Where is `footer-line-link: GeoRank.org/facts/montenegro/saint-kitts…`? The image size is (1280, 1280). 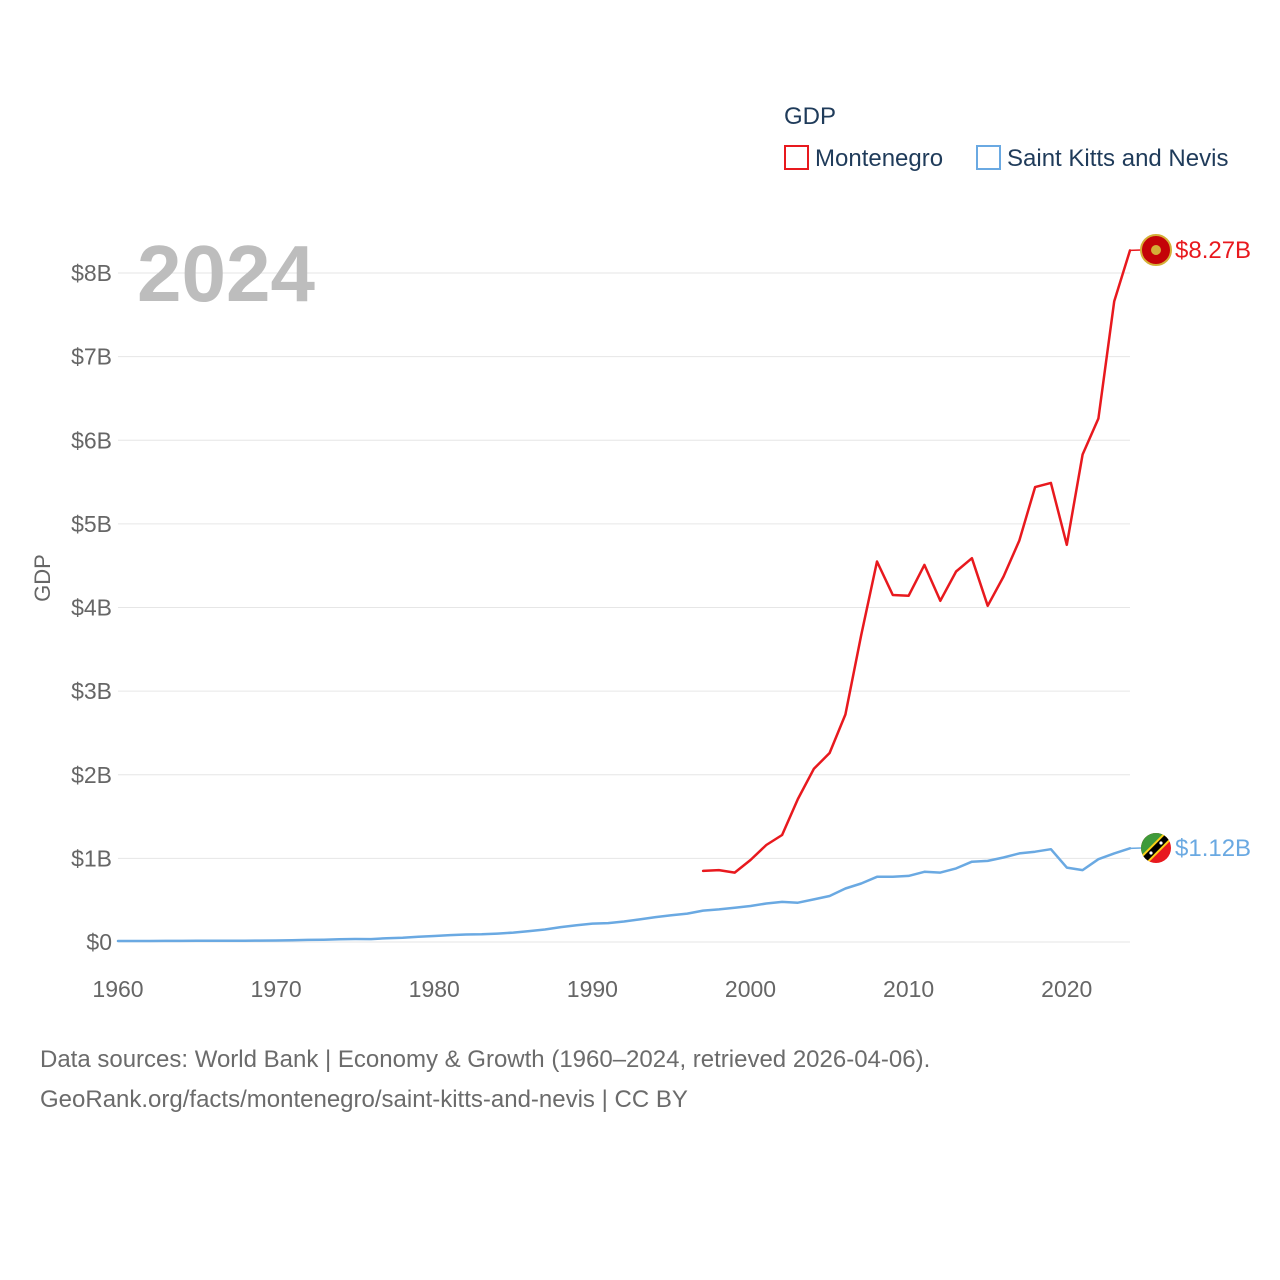
footer-line-link: GeoRank.org/facts/montenegro/saint-kitts… is located at coordinates (364, 1099).